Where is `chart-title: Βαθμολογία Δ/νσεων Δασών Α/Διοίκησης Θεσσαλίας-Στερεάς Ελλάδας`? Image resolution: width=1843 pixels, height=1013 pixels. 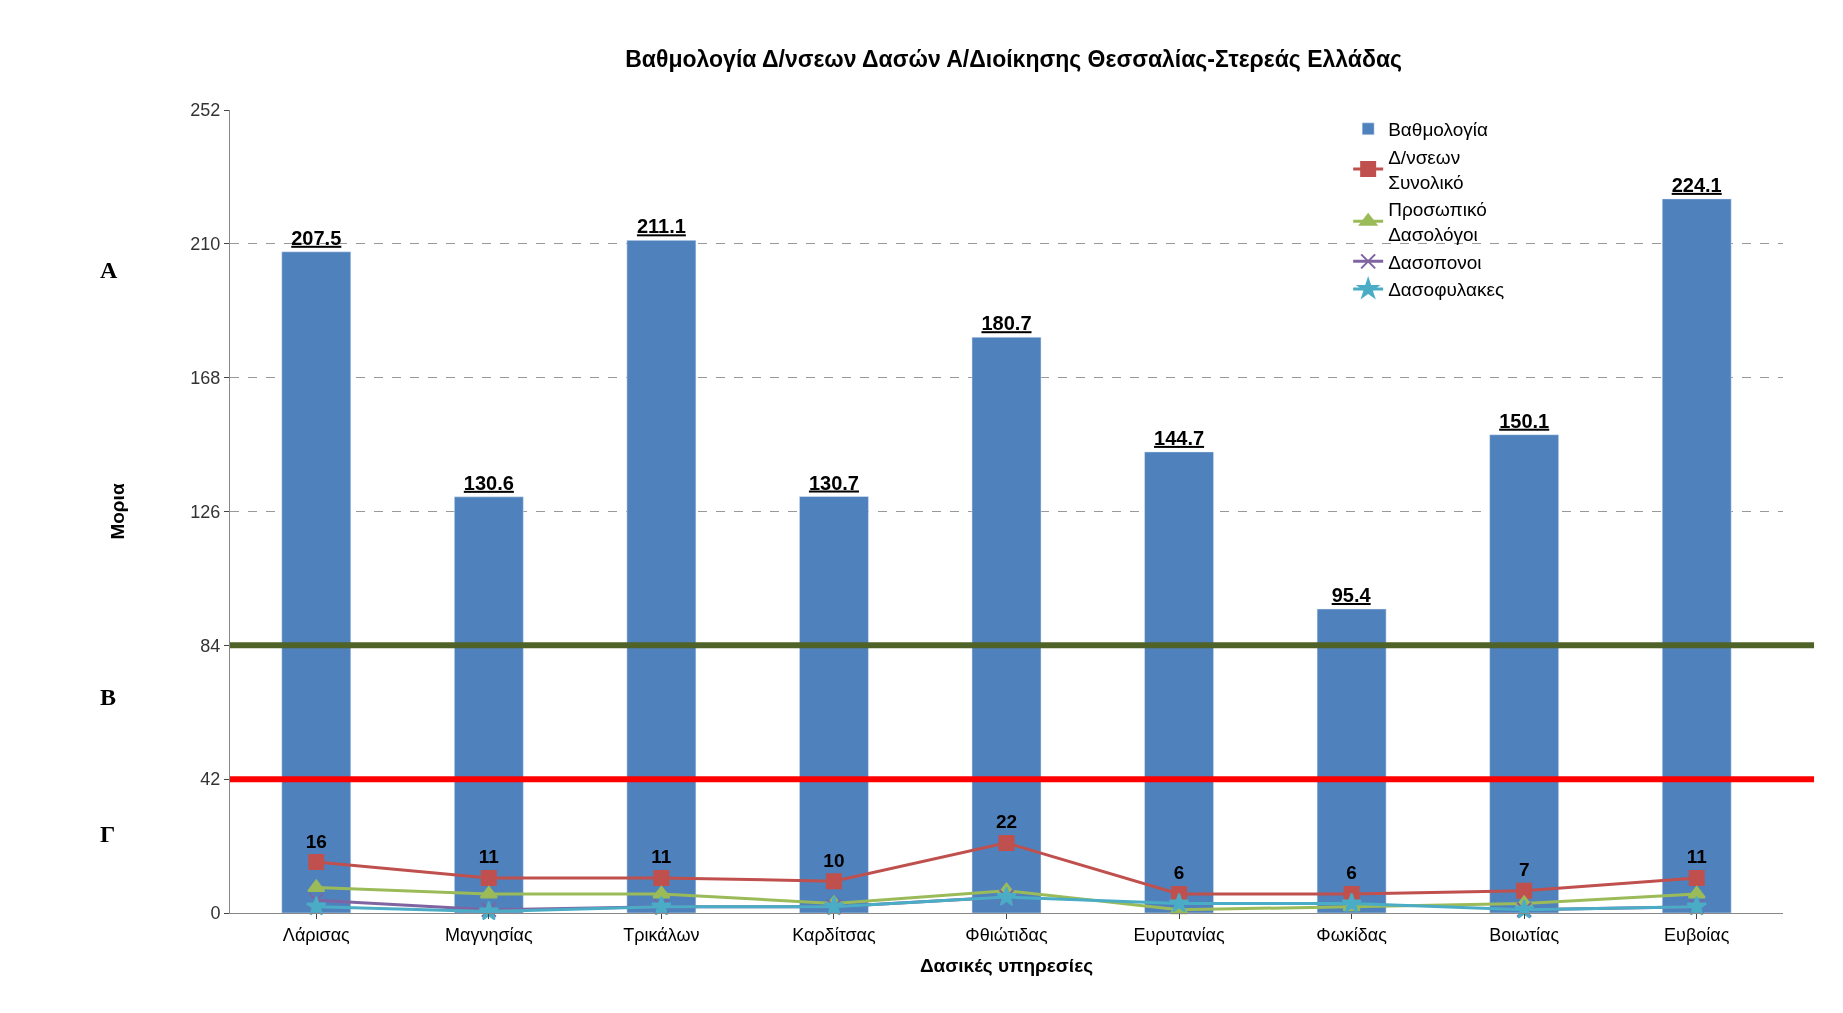
chart-title: Βαθμολογία Δ/νσεων Δασών Α/Διοίκησης Θεσσαλίας-Στερεάς Ελλάδας is located at coordinates (1014, 58).